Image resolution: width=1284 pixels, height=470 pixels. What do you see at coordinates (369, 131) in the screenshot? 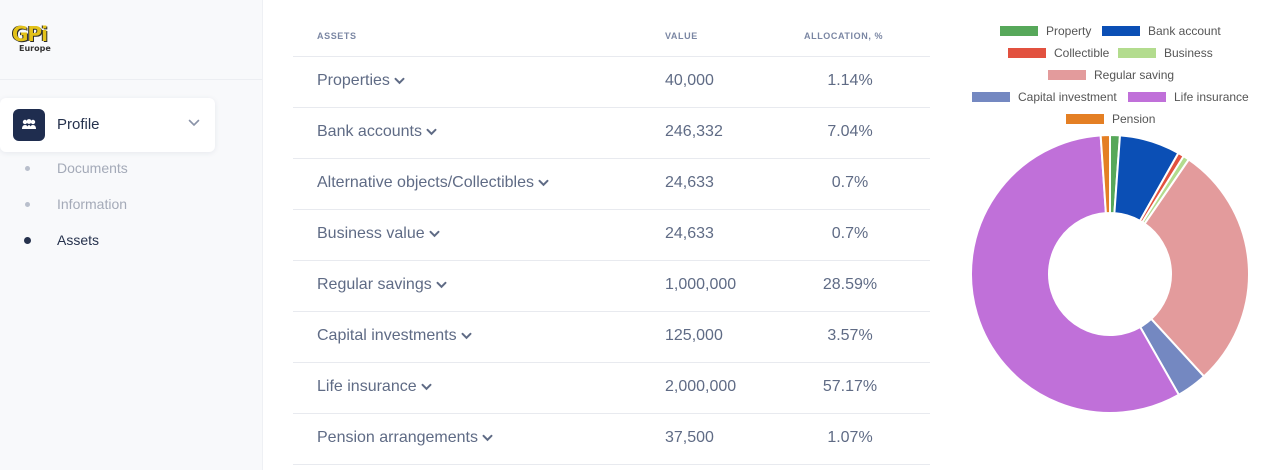
I see `asset-name-label: Bank accounts` at bounding box center [369, 131].